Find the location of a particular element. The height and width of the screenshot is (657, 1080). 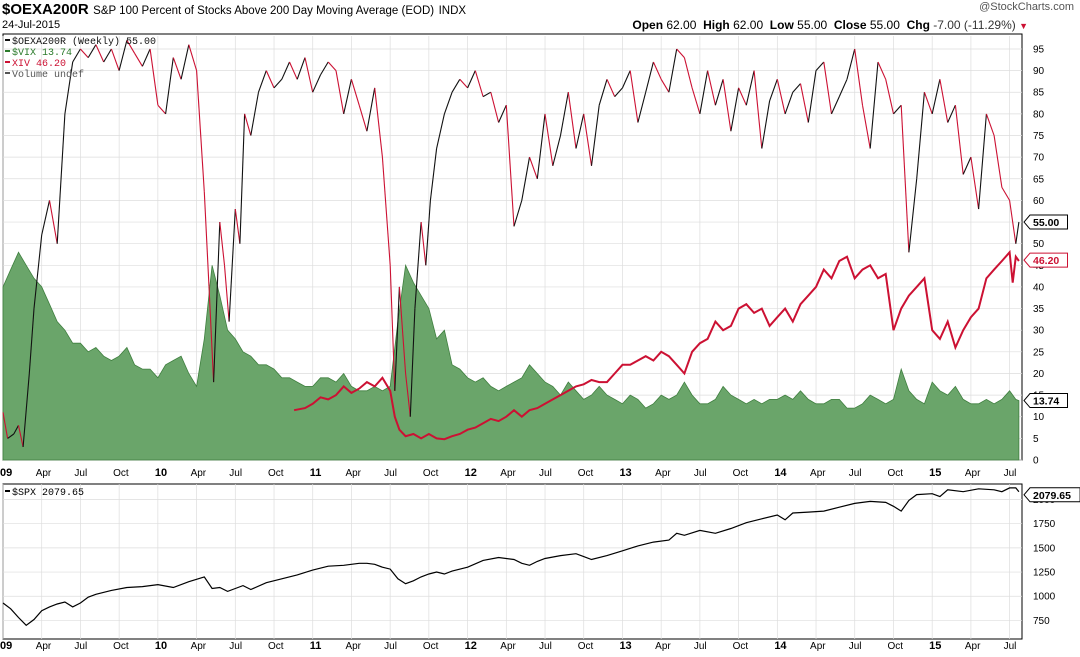

exchange-label: INDX is located at coordinates (452, 11).